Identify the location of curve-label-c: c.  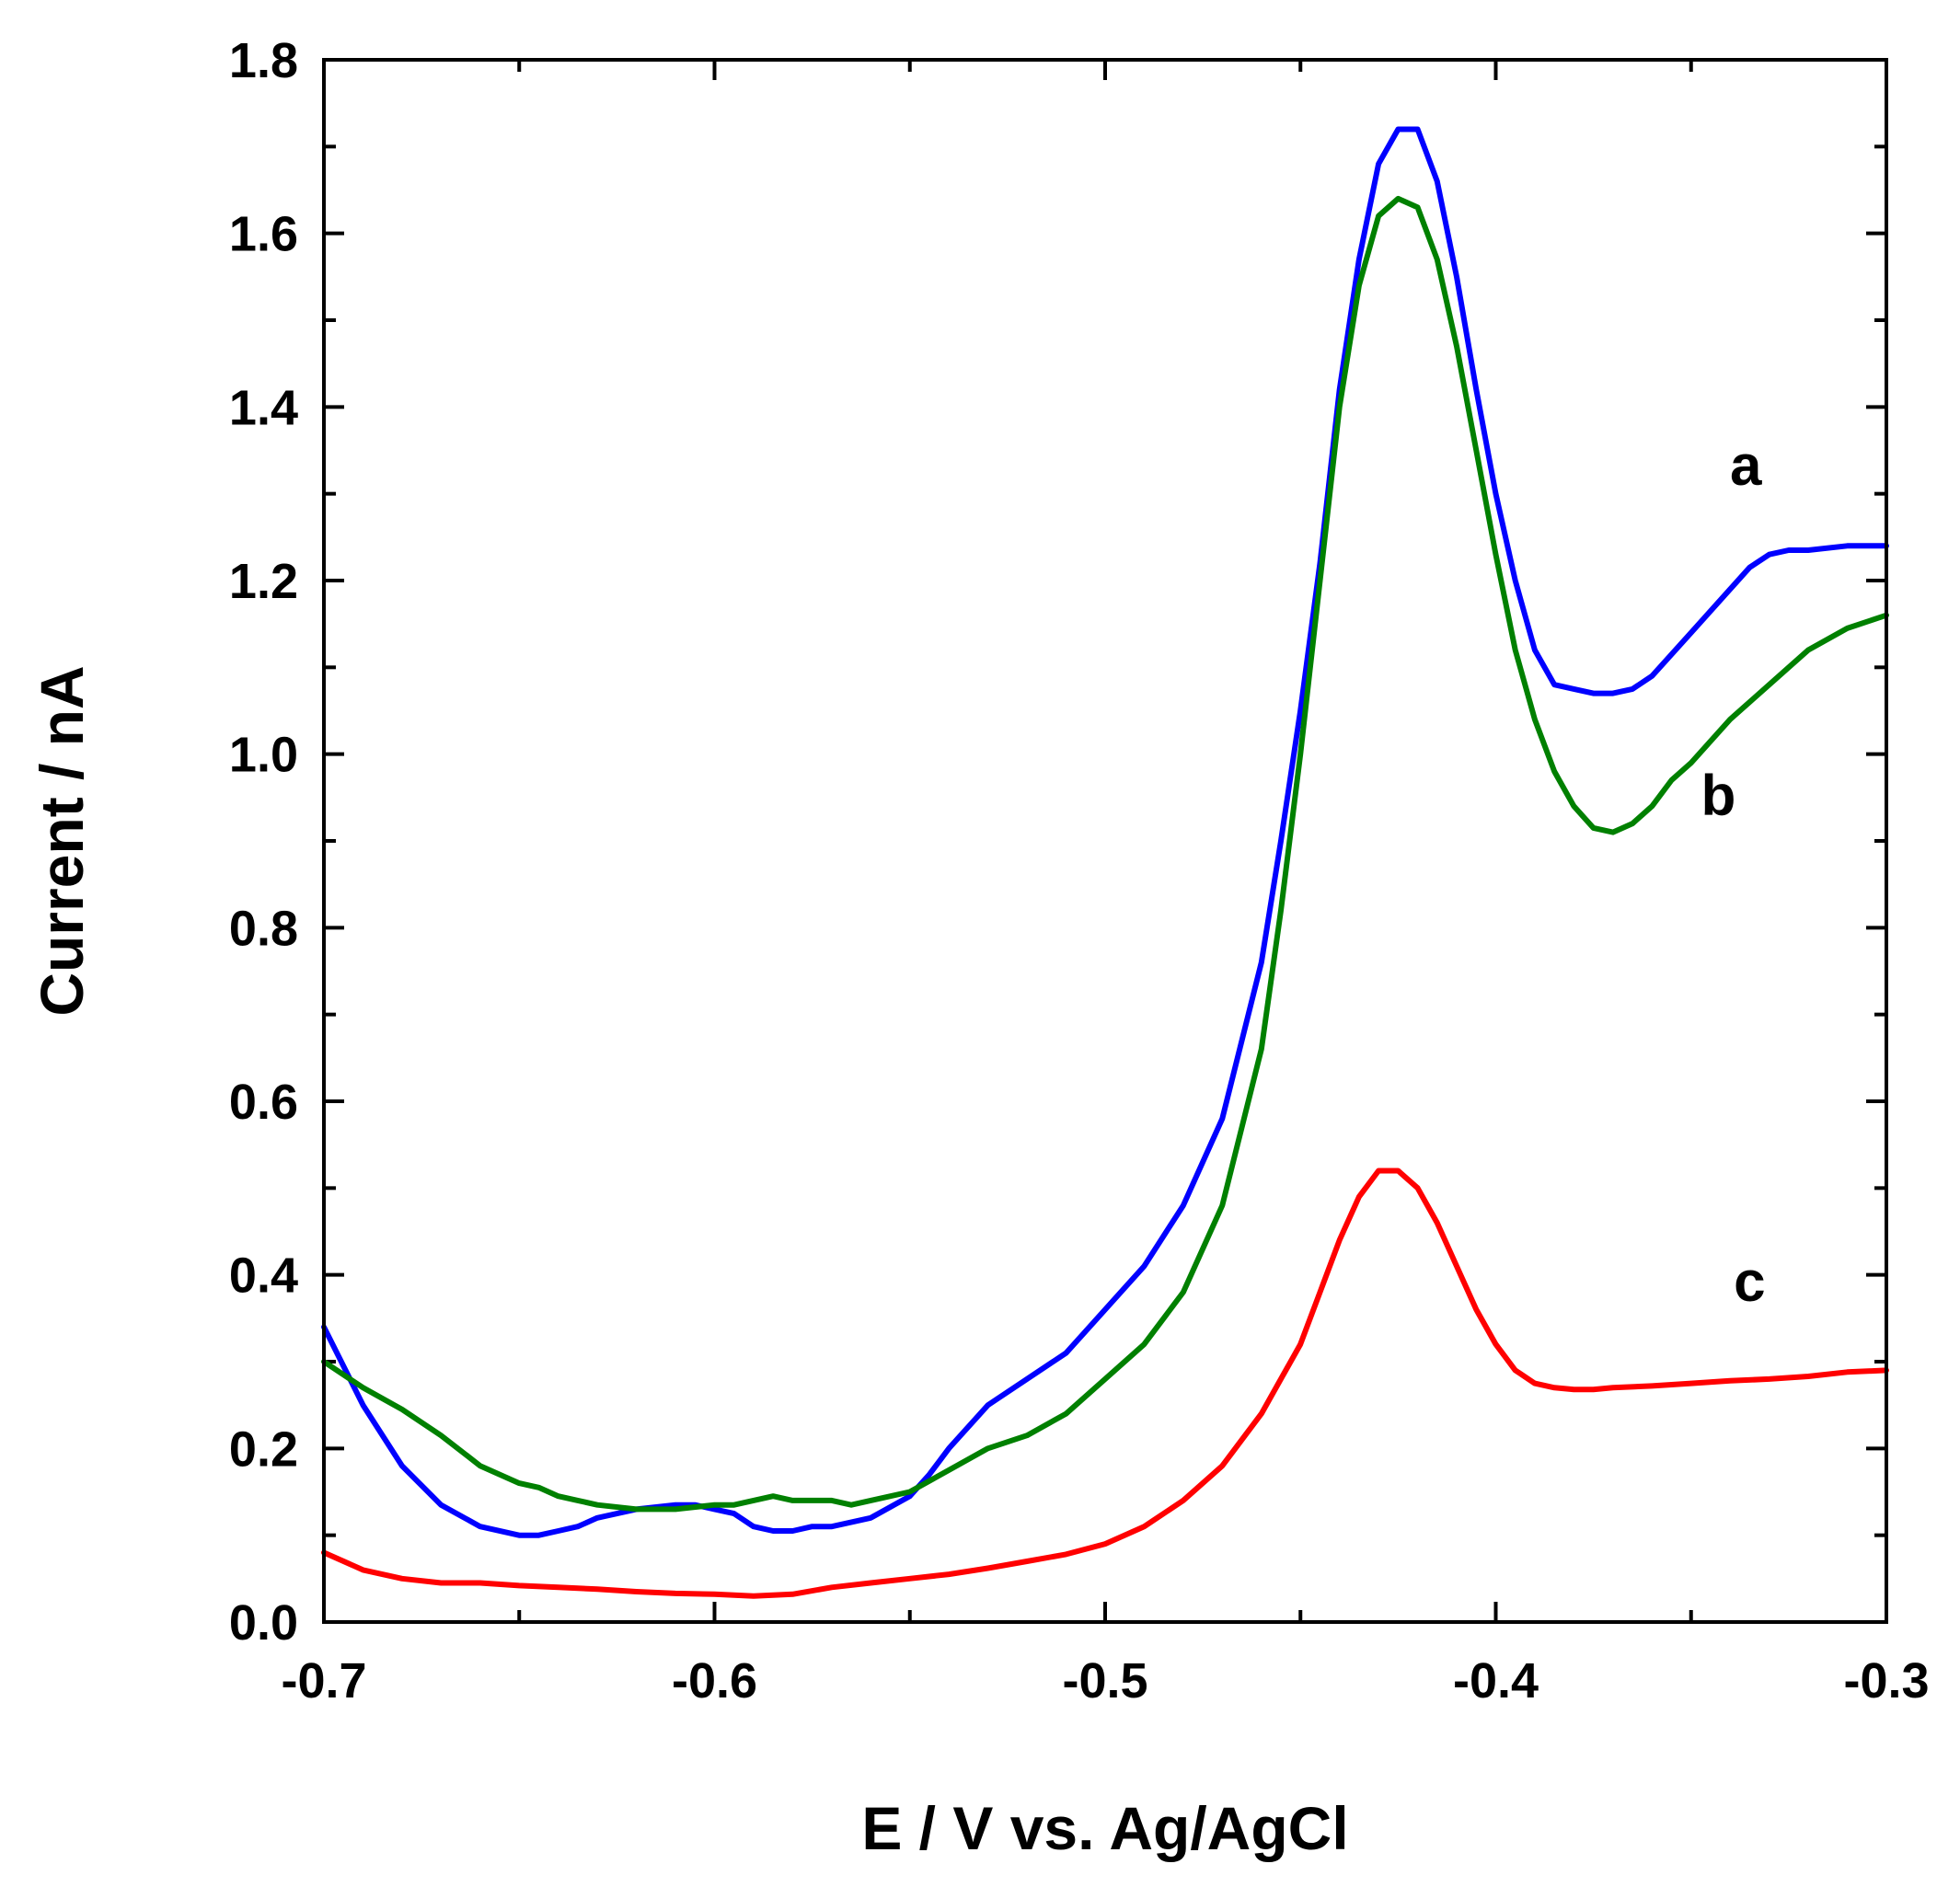
(1749, 1282).